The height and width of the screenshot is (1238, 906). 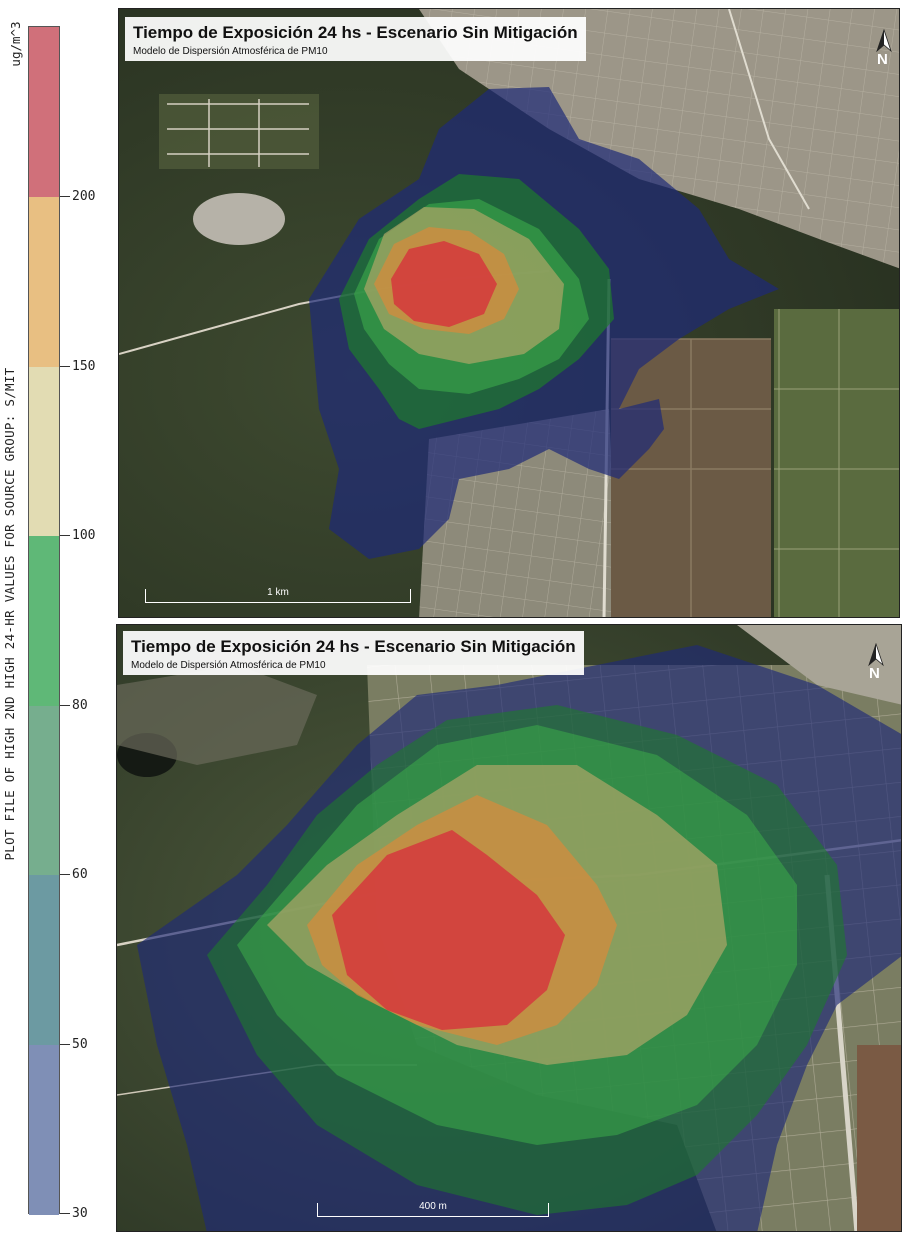 What do you see at coordinates (879, 1138) in the screenshot?
I see `field-brown` at bounding box center [879, 1138].